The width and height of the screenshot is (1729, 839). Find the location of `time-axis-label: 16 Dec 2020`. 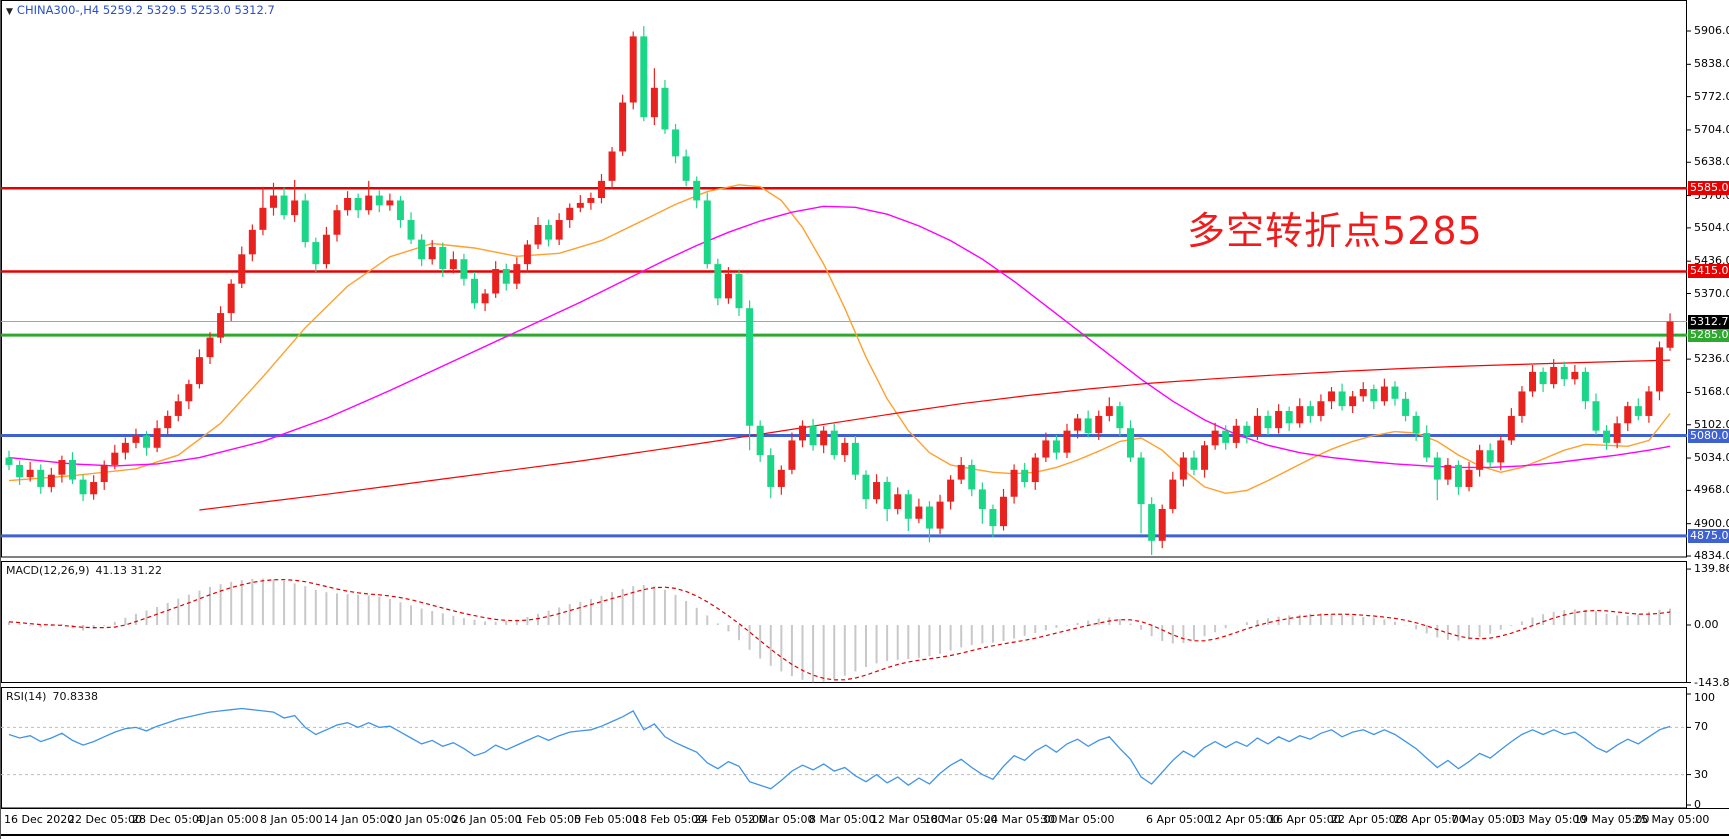

time-axis-label: 16 Dec 2020 is located at coordinates (39, 819).